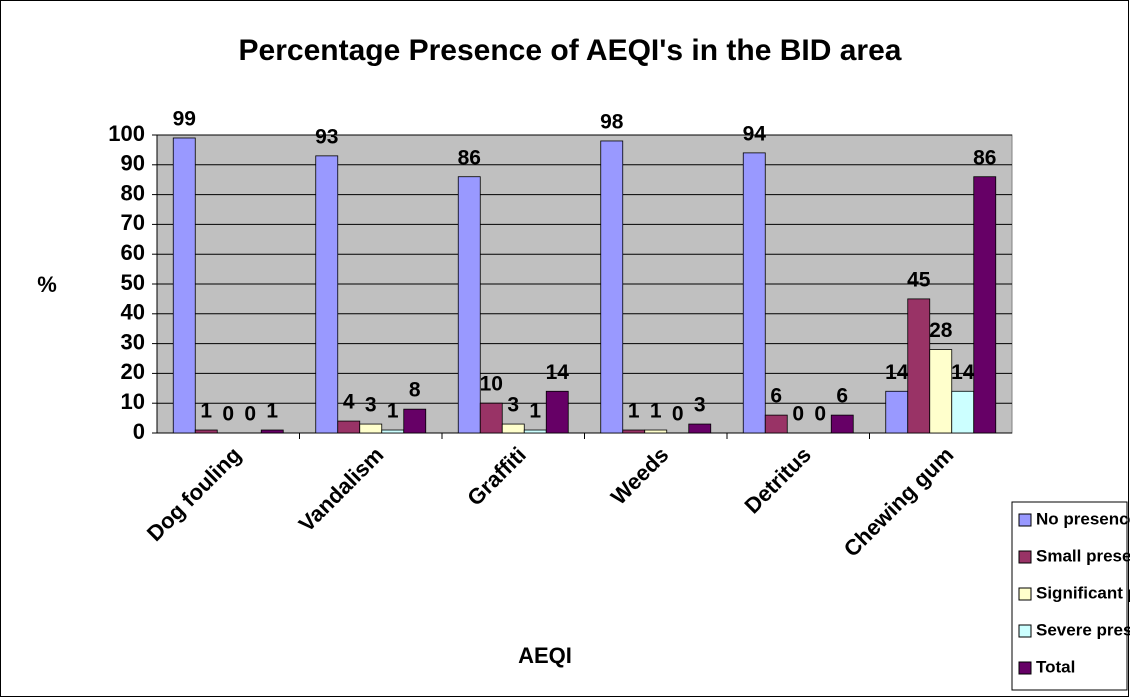 Image resolution: width=1130 pixels, height=698 pixels. Describe the element at coordinates (349, 402) in the screenshot. I see `data-label: 4` at that location.